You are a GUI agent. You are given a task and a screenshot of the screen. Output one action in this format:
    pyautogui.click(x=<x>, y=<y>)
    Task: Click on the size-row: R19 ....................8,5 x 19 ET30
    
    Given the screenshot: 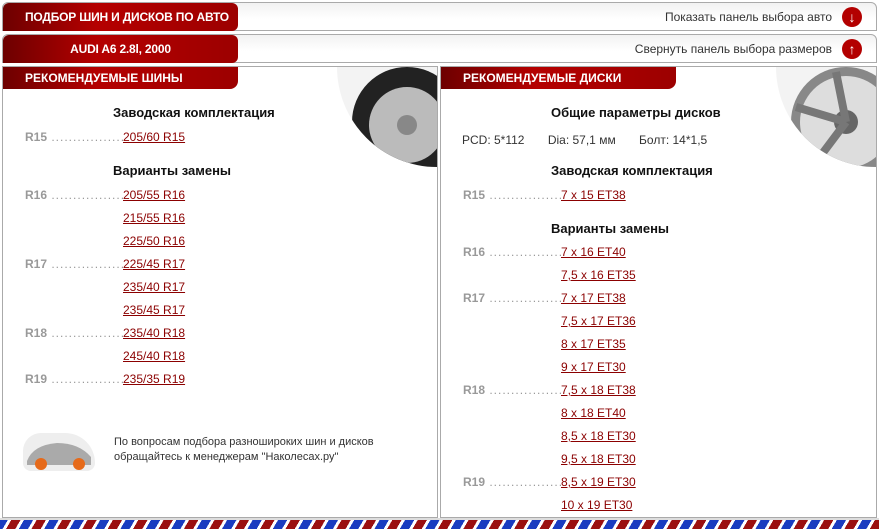 What is the action you would take?
    pyautogui.click(x=549, y=486)
    